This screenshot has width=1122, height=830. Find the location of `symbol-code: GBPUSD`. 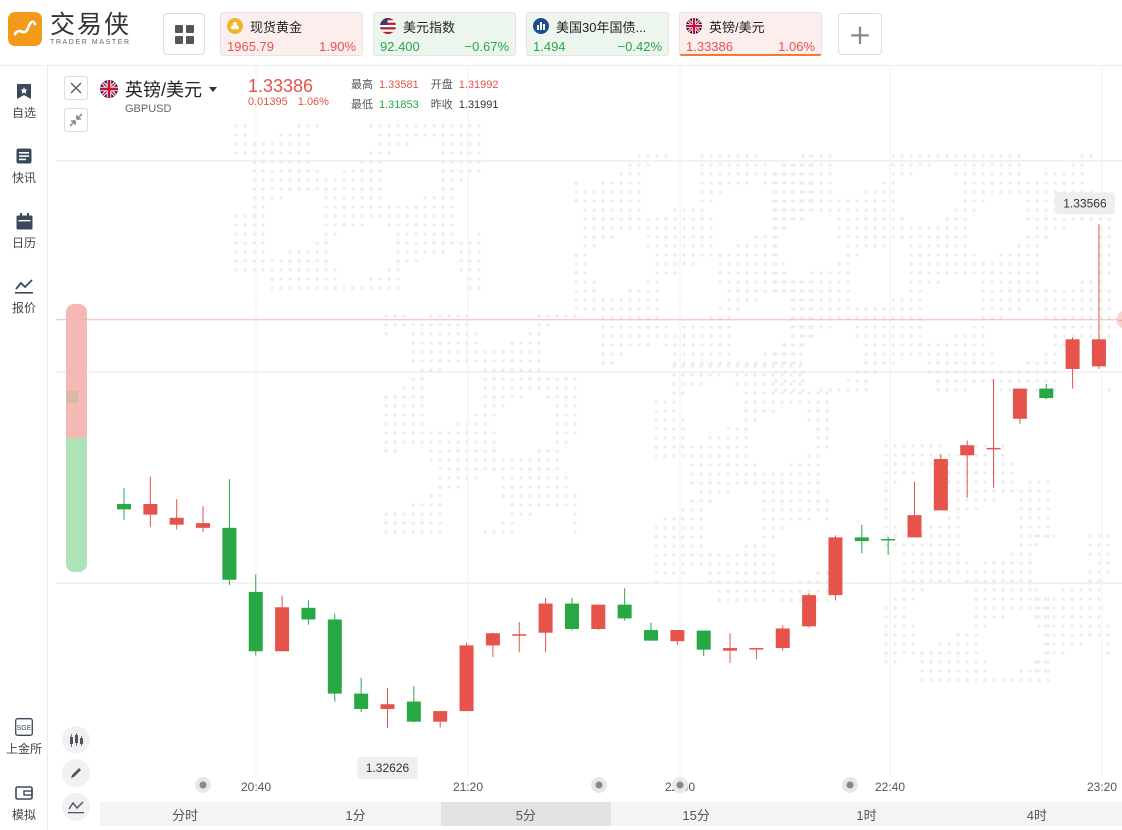

symbol-code: GBPUSD is located at coordinates (148, 109).